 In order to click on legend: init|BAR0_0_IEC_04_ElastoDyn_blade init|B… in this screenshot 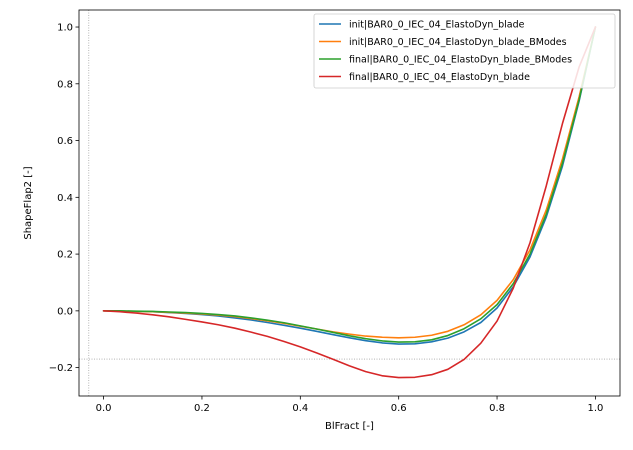, I will do `click(464, 51)`.